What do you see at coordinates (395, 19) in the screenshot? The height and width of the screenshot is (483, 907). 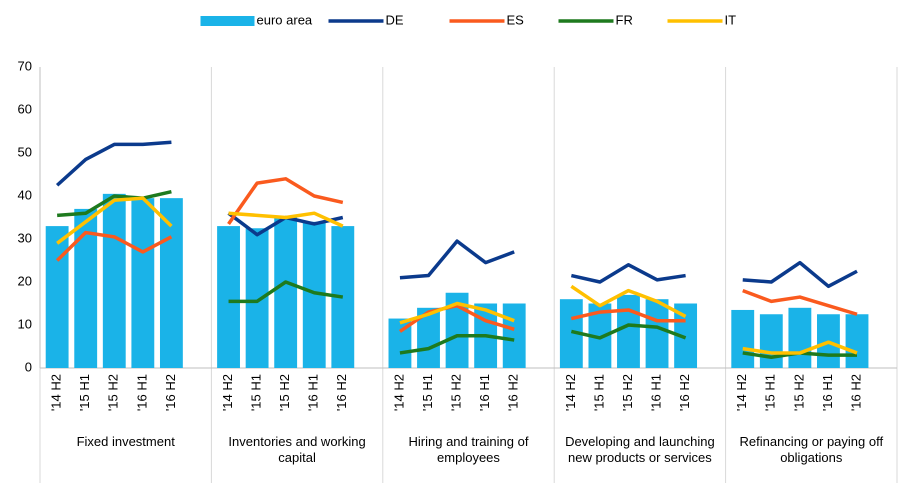 I see `legend-label: DE` at bounding box center [395, 19].